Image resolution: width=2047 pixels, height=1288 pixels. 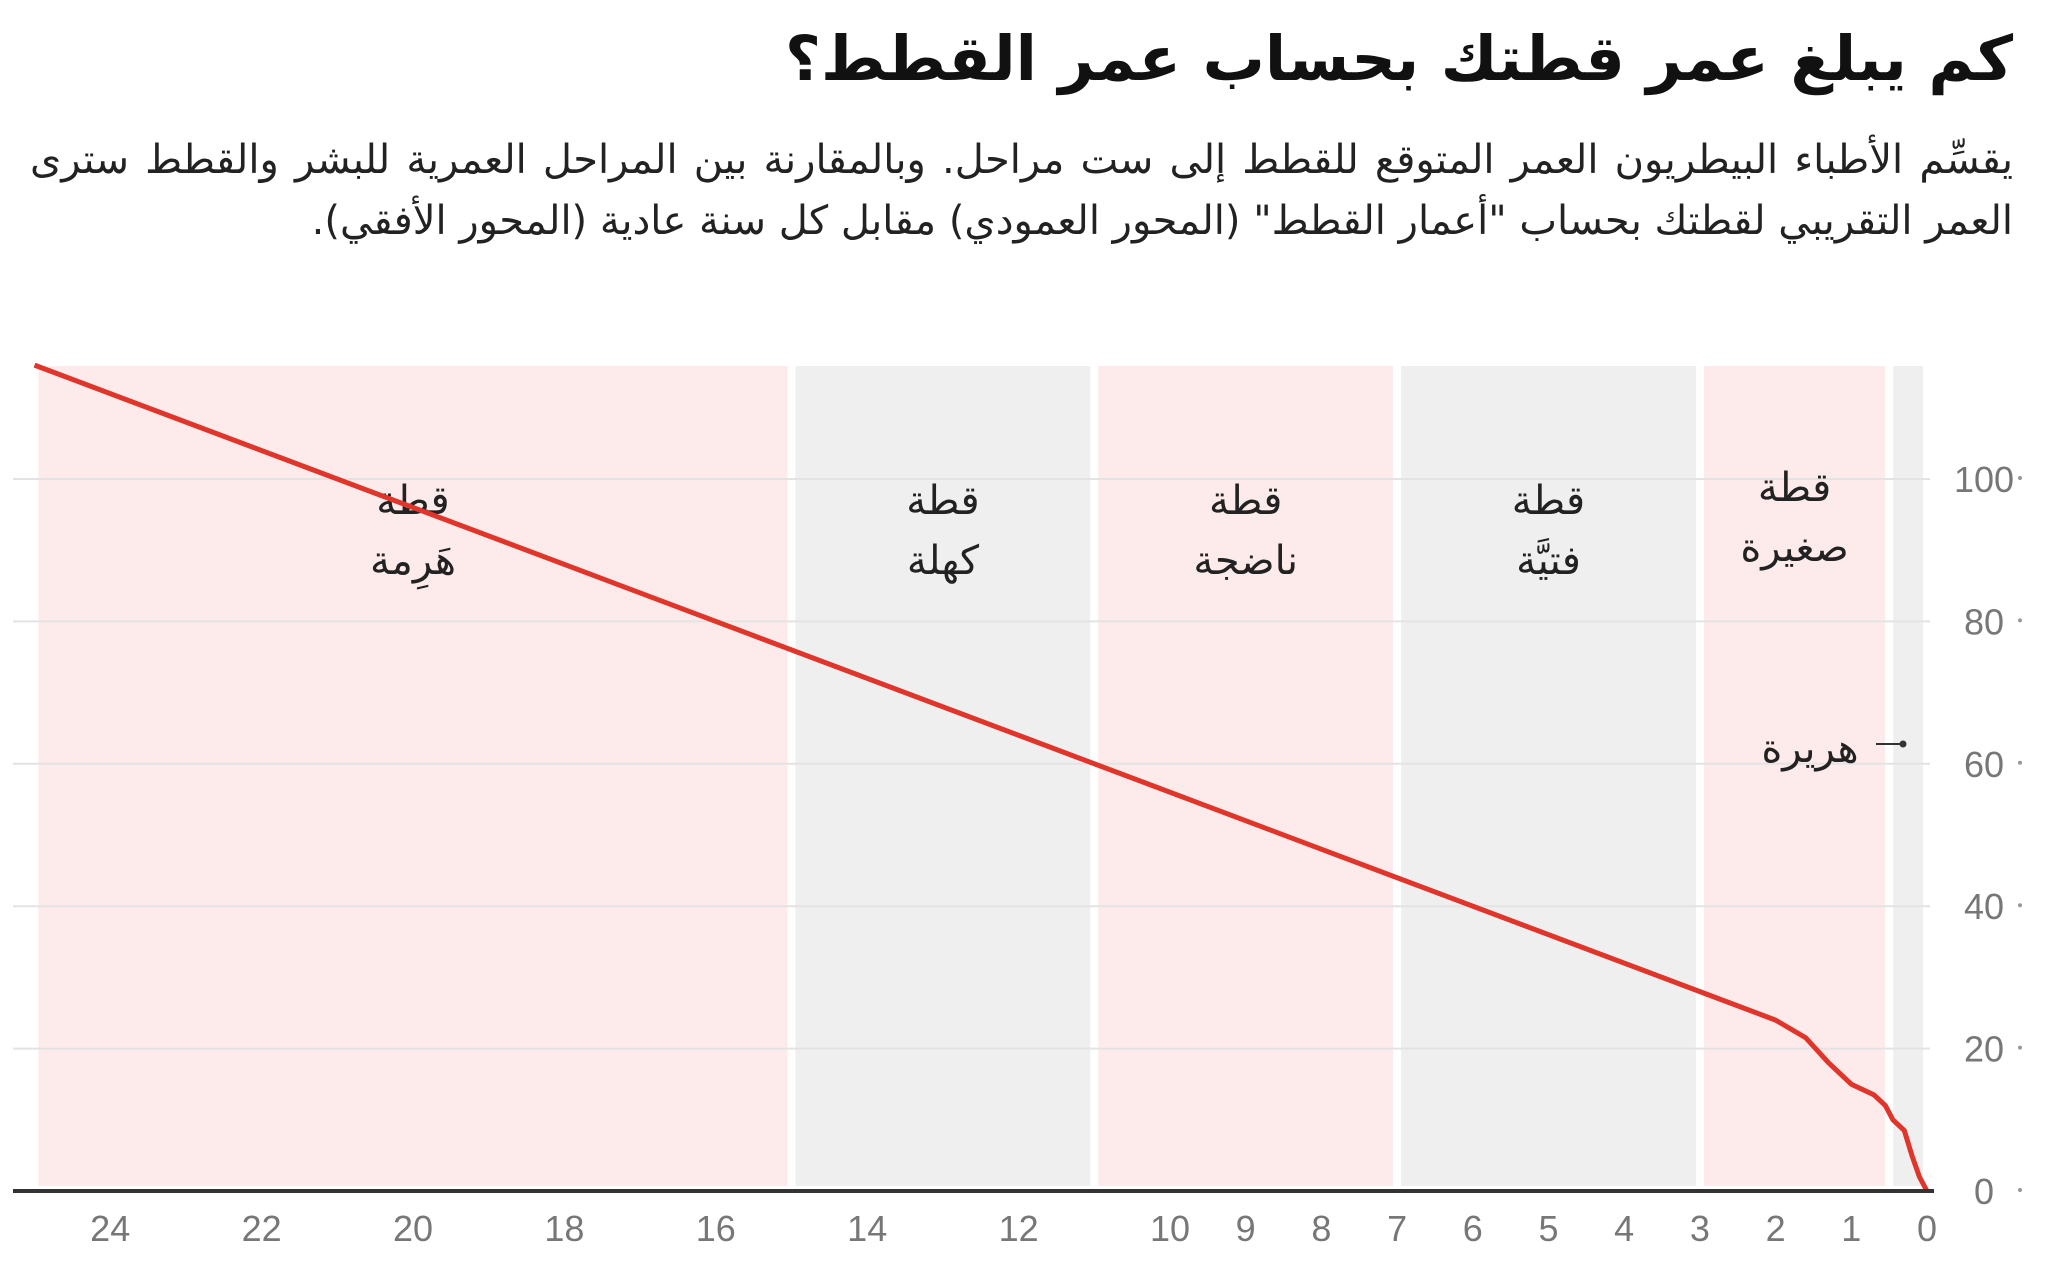 I want to click on x-tick-label: 12, so click(x=1019, y=1228).